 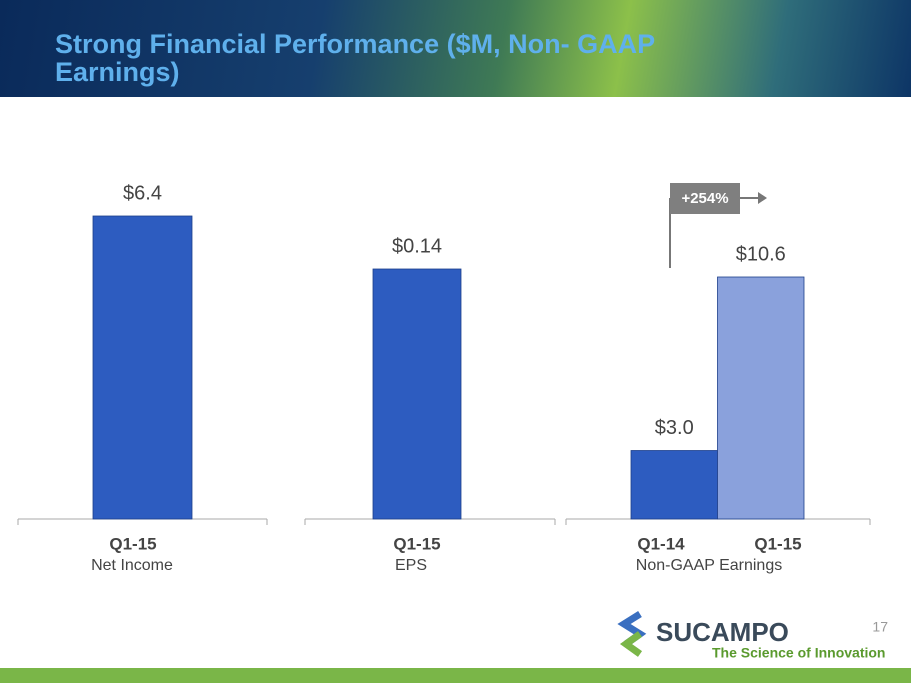 What do you see at coordinates (661, 543) in the screenshot?
I see `x-tick-label: Q1-14` at bounding box center [661, 543].